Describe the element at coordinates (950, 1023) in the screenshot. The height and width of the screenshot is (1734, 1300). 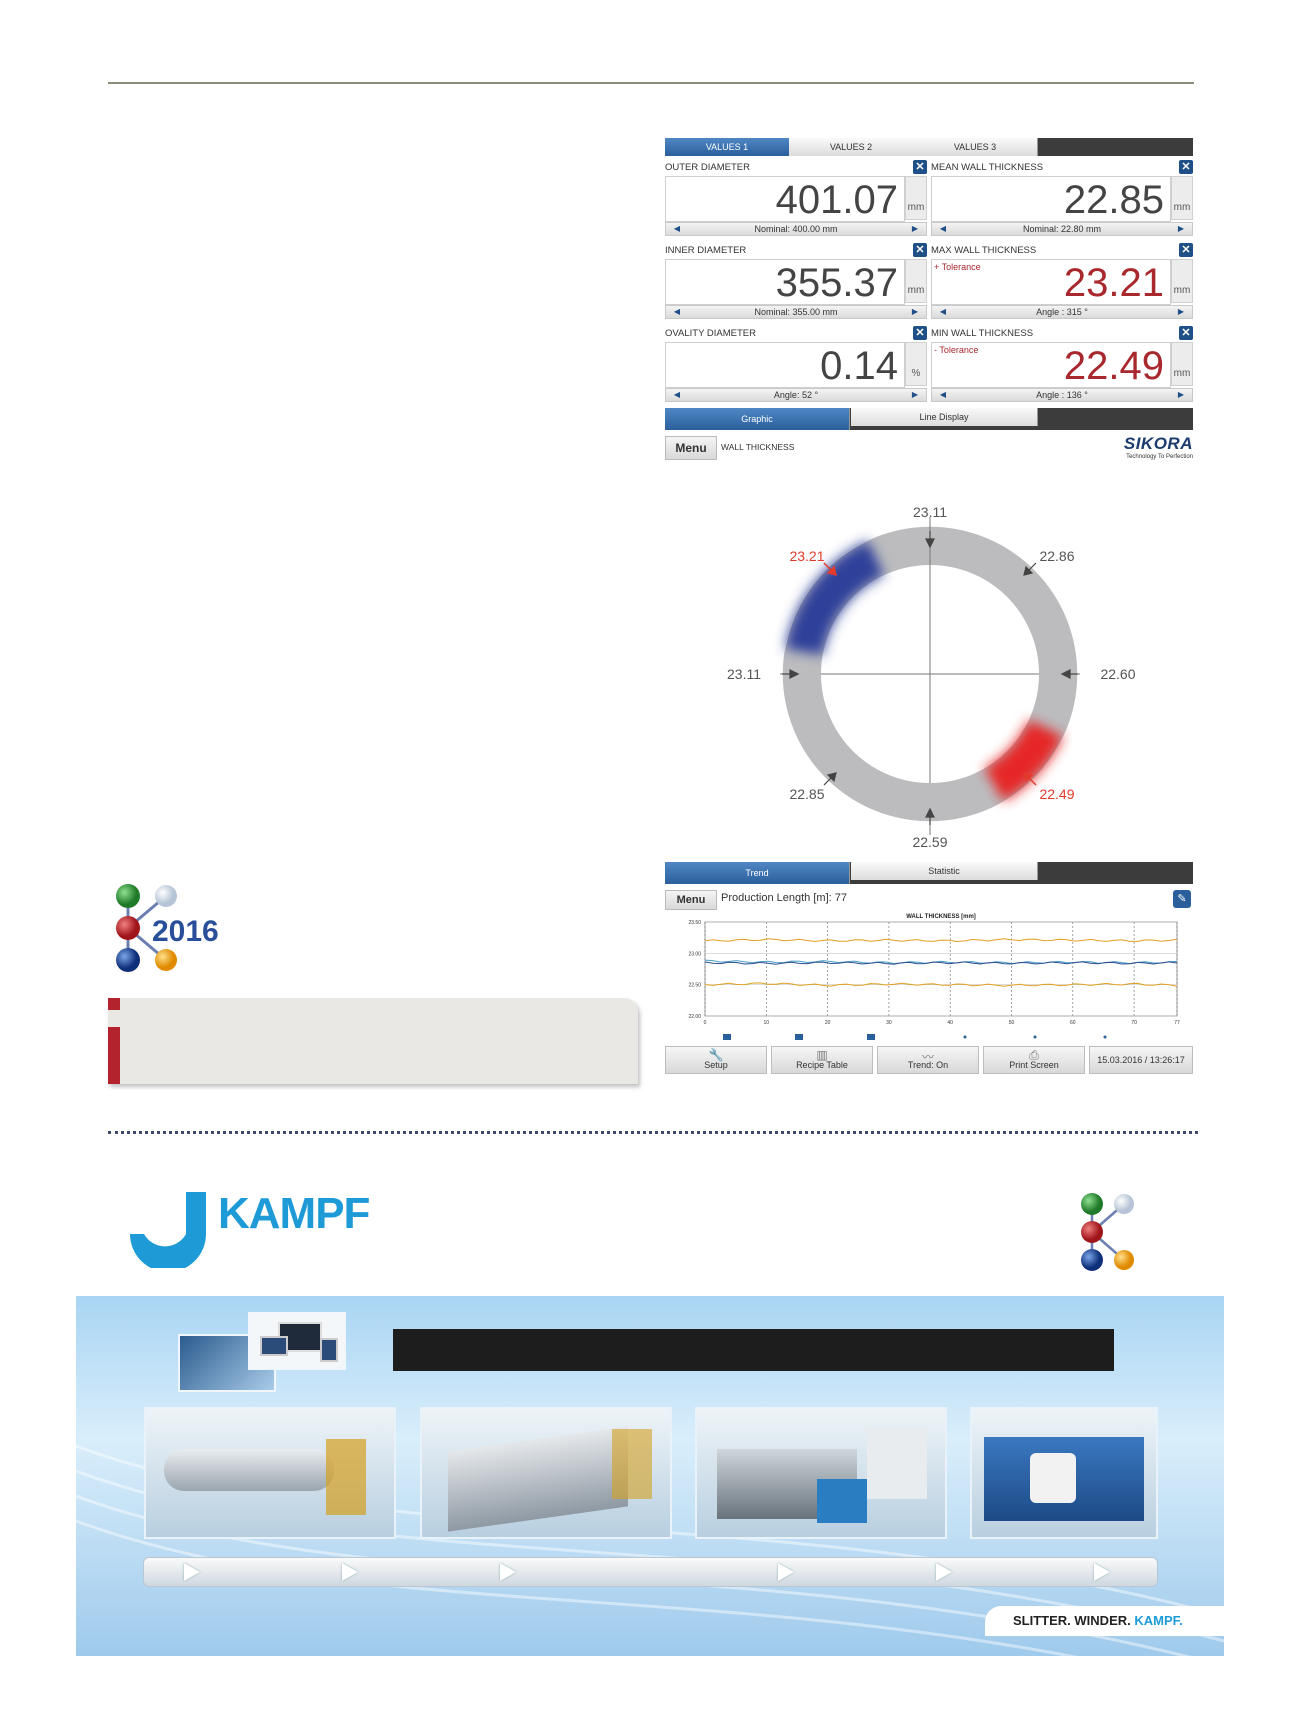
I see `x-tick-label: 40` at that location.